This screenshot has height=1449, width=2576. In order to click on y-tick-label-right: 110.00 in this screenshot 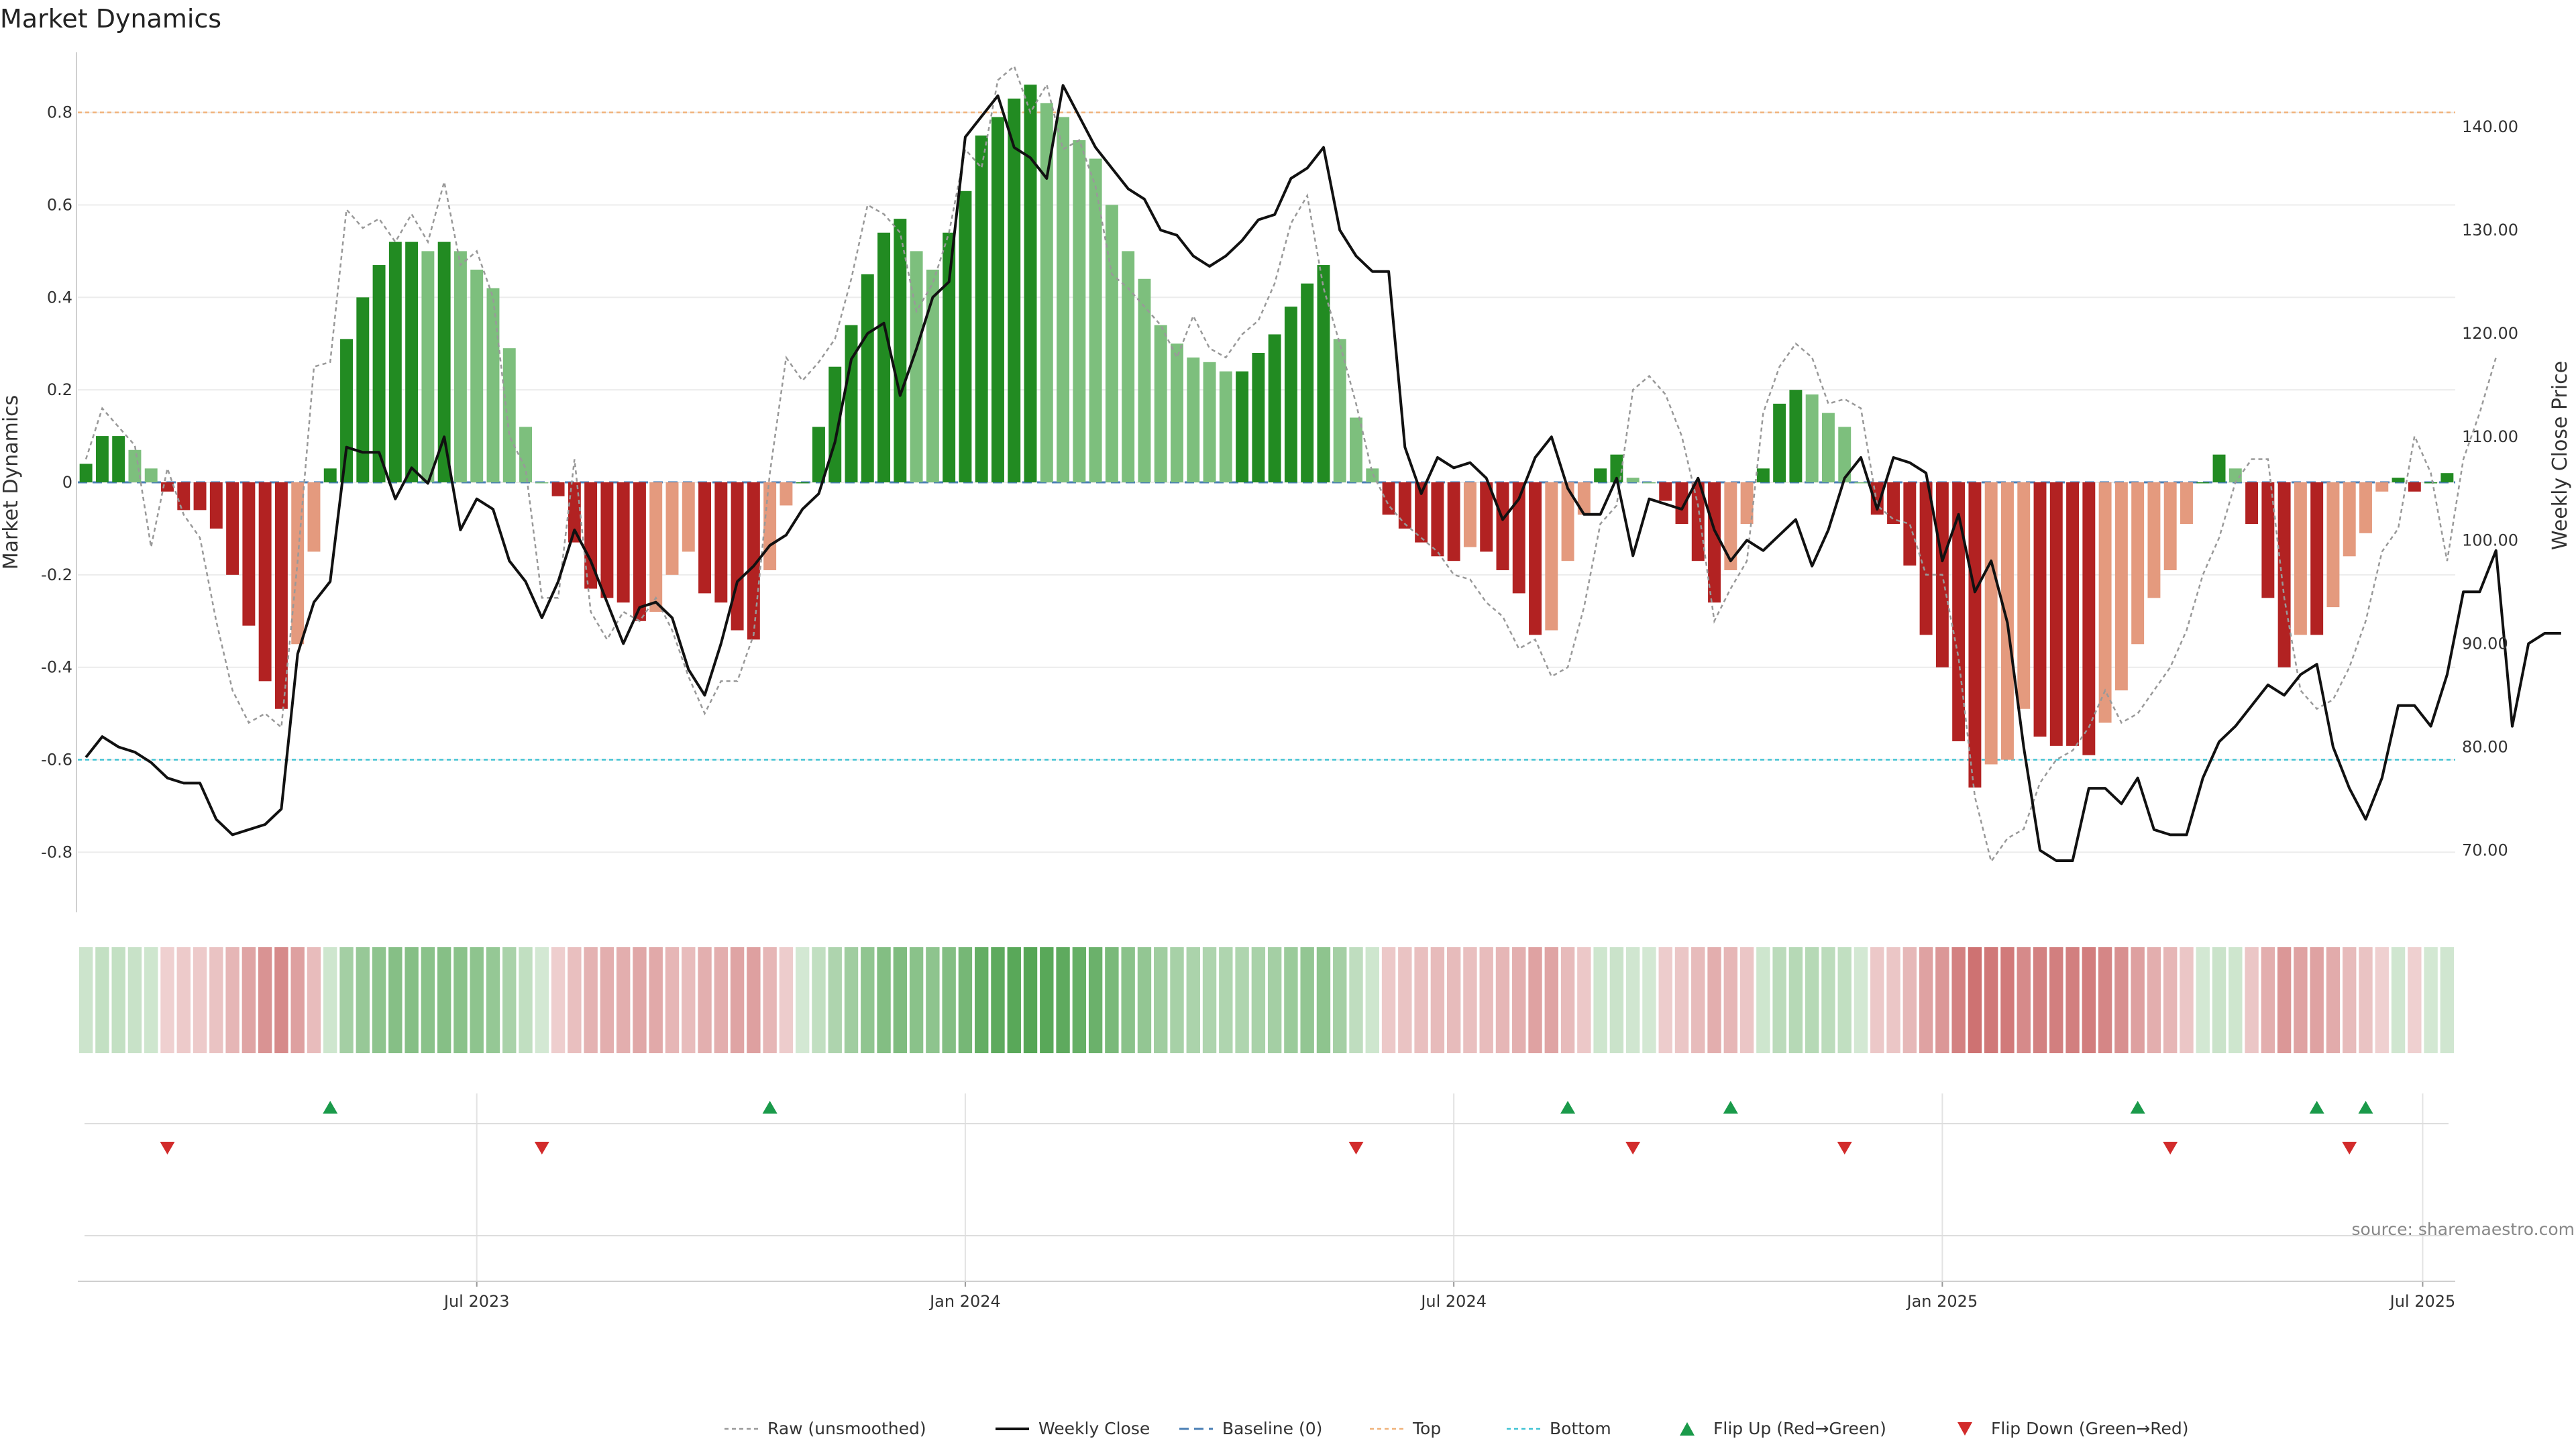, I will do `click(2490, 436)`.